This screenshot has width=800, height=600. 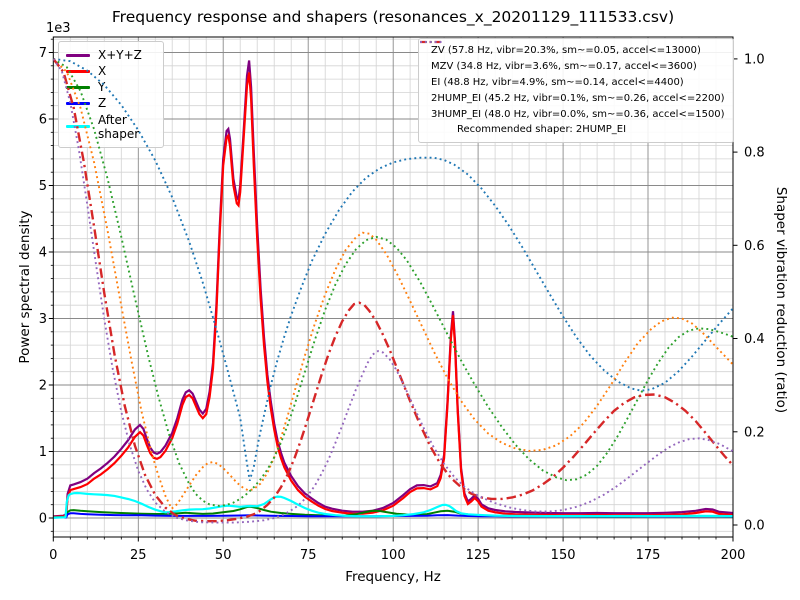 I want to click on legend-item-label: After shaper, so click(x=119, y=126).